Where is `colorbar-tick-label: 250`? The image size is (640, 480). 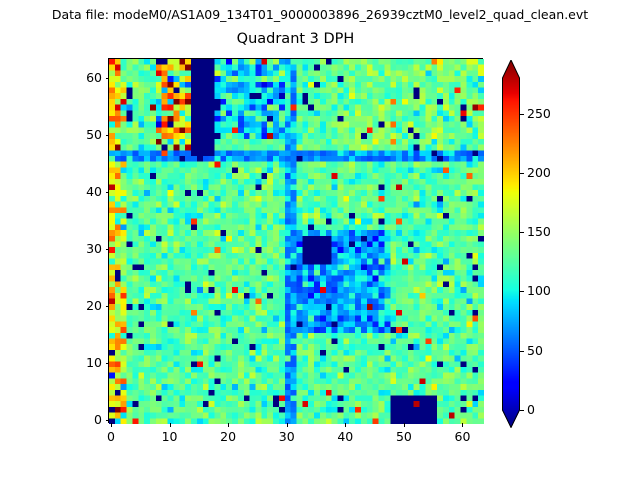 colorbar-tick-label: 250 is located at coordinates (539, 113).